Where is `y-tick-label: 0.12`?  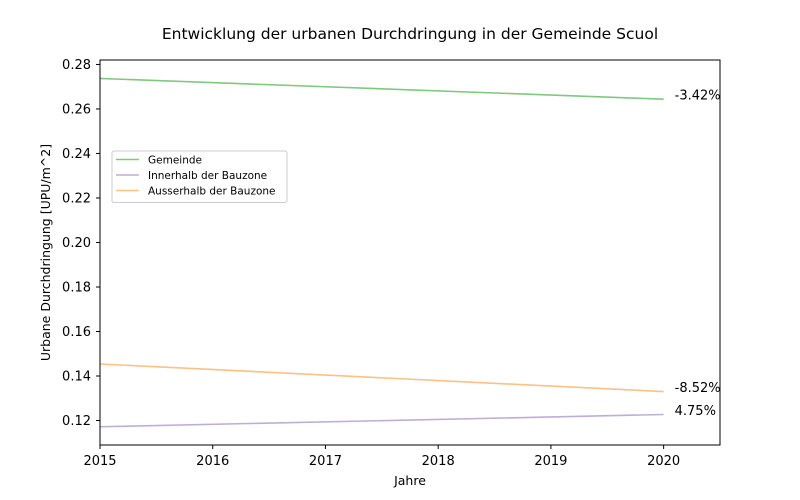 y-tick-label: 0.12 is located at coordinates (76, 421).